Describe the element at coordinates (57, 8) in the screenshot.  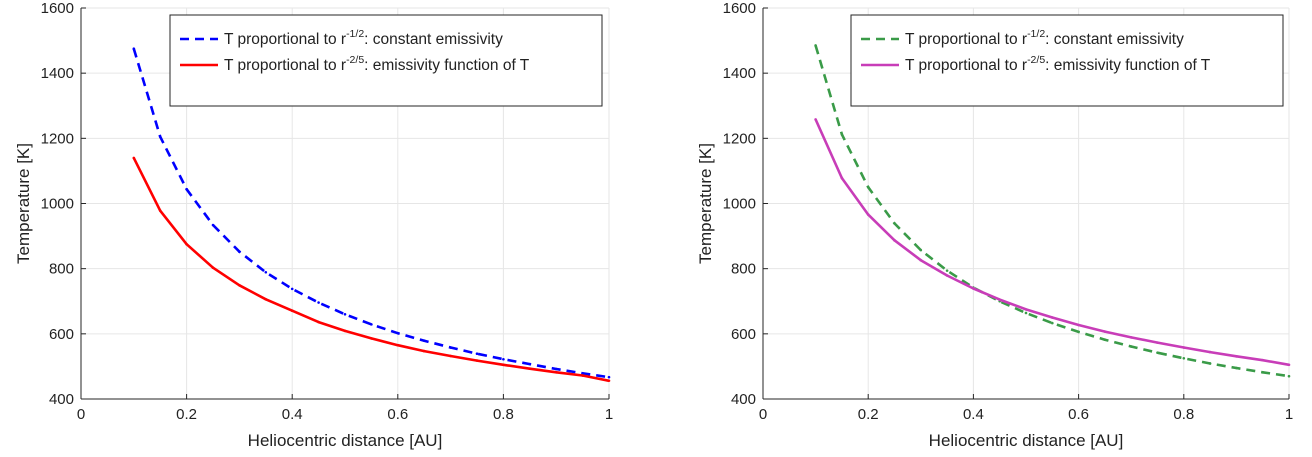
I see `y-tick-label: 1600` at that location.